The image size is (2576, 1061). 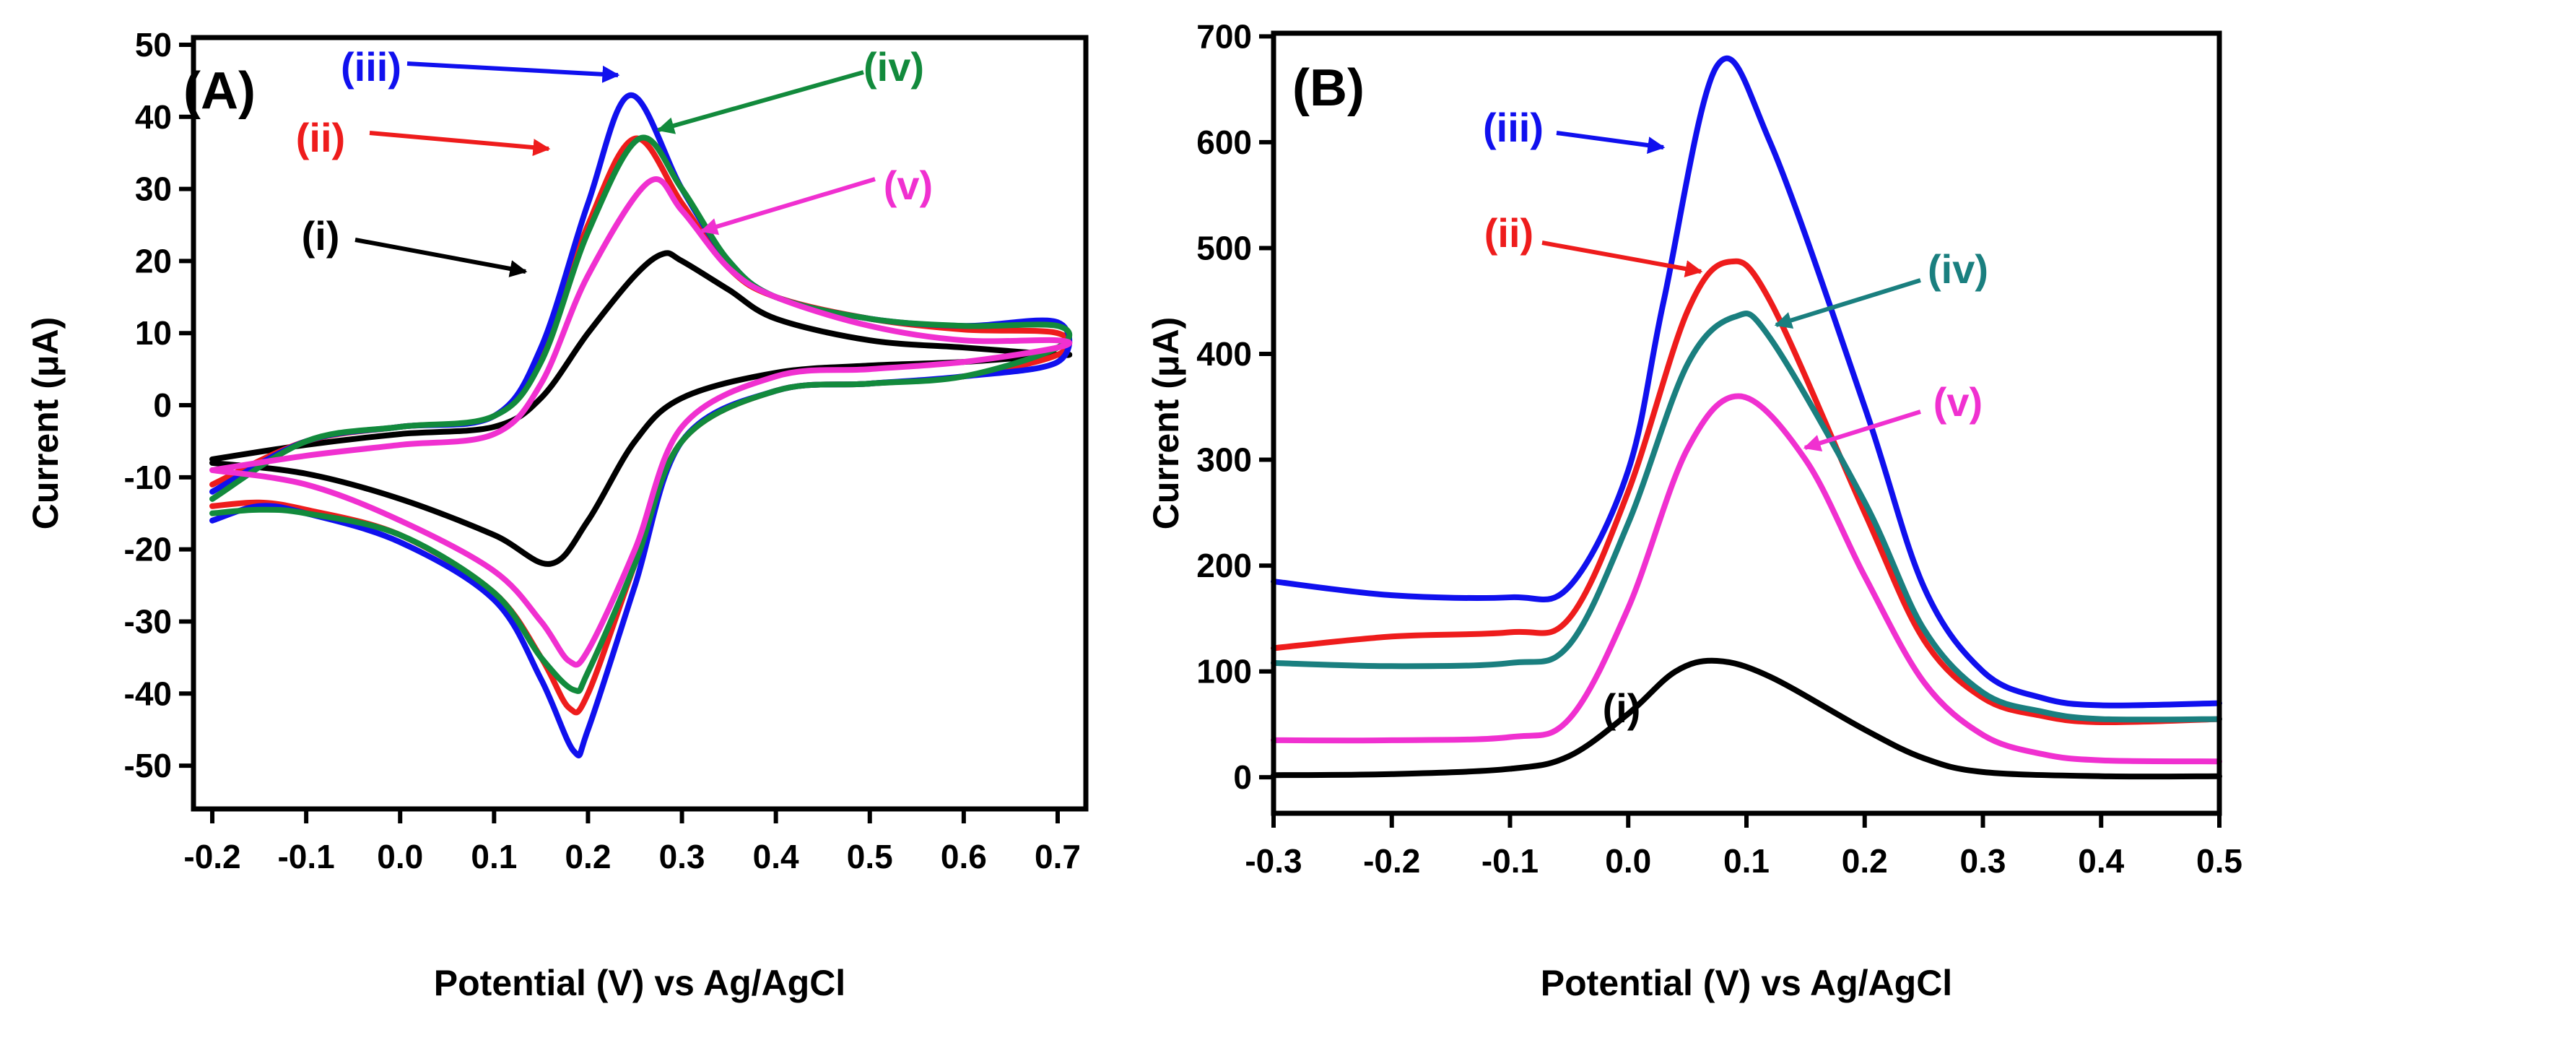 I want to click on y-tick-label: 40, so click(x=153, y=117).